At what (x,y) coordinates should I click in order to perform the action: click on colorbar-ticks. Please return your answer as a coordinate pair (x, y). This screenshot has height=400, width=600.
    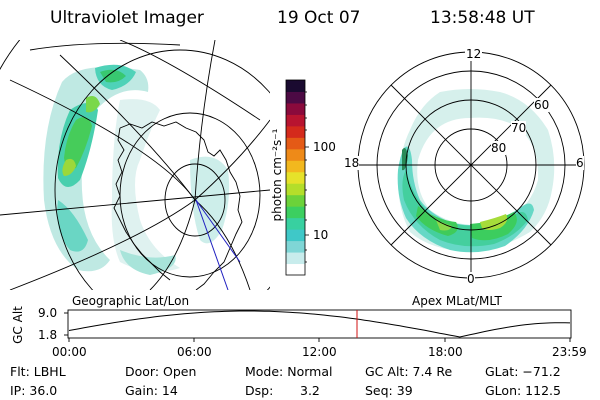
    Looking at the image, I should click on (307, 177).